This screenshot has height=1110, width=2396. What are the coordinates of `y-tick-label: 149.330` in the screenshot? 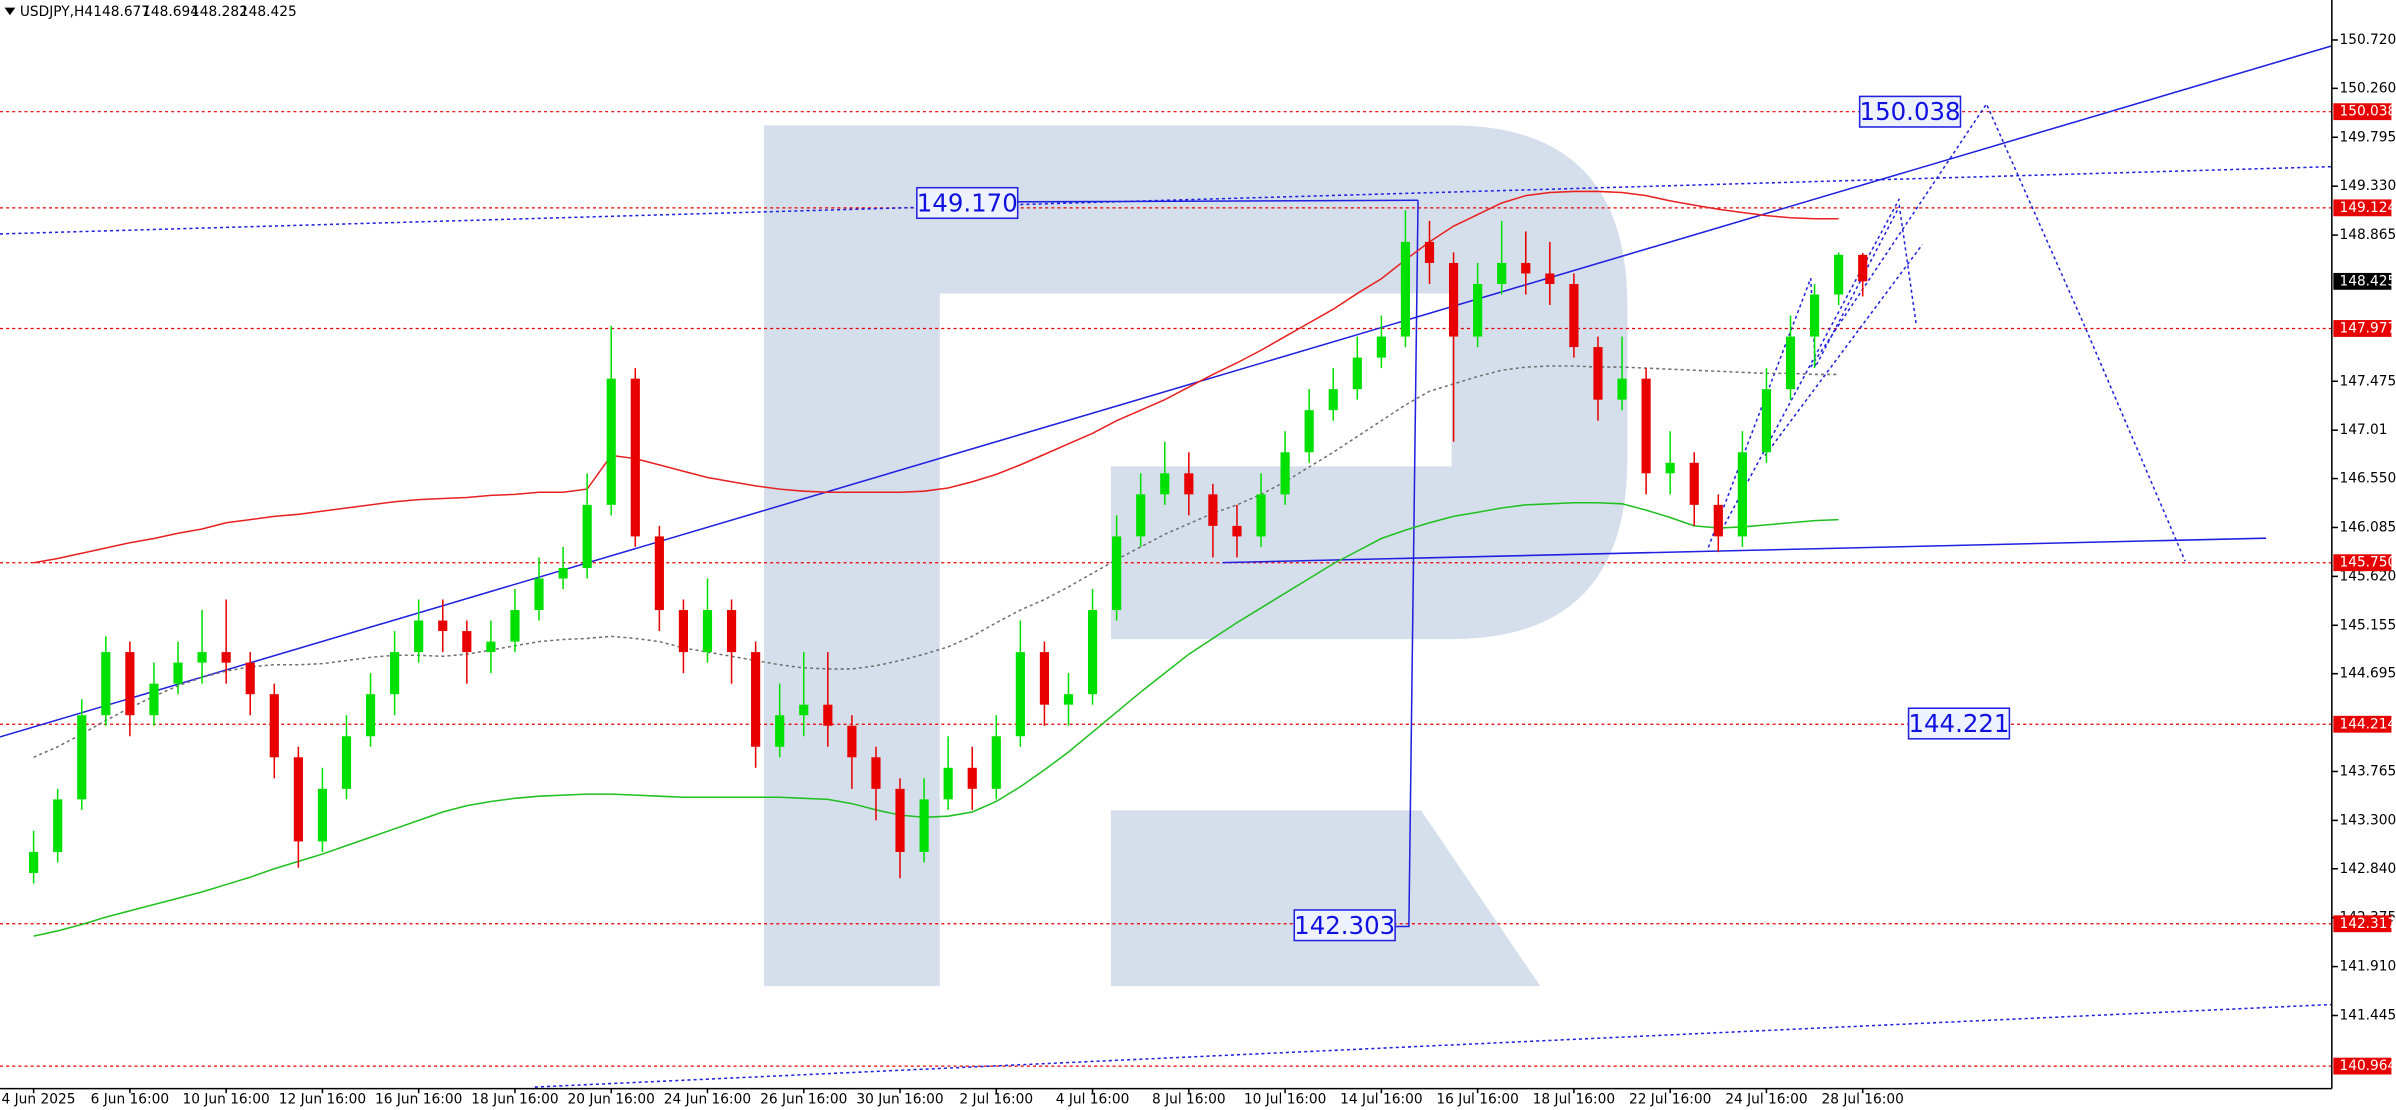 It's located at (2367, 186).